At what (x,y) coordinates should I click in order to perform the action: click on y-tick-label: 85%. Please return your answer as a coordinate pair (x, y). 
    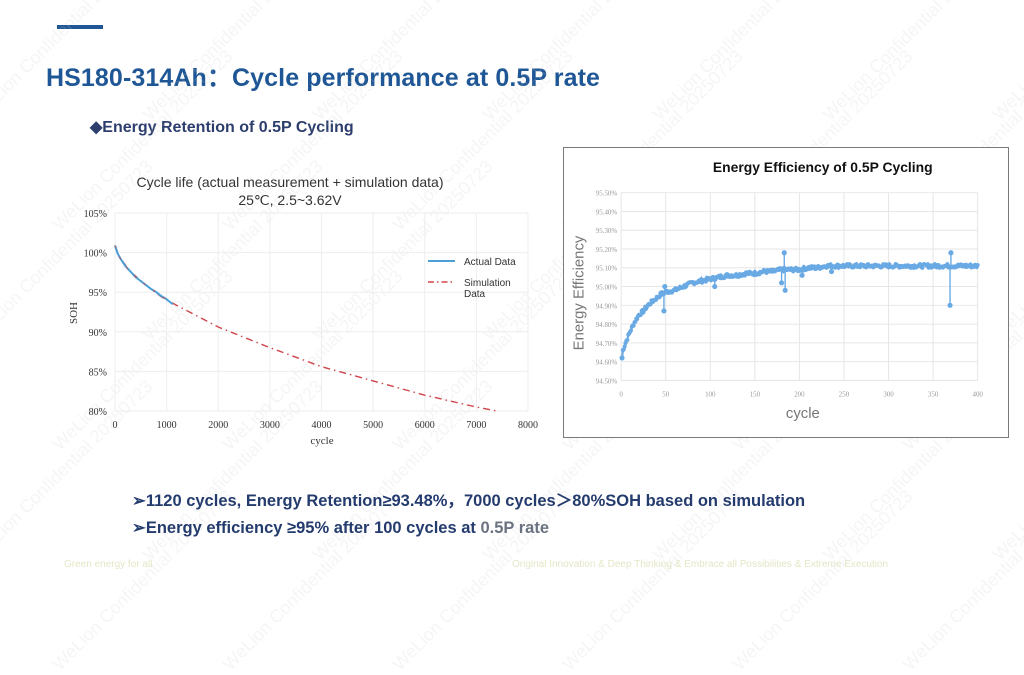
    Looking at the image, I should click on (98, 372).